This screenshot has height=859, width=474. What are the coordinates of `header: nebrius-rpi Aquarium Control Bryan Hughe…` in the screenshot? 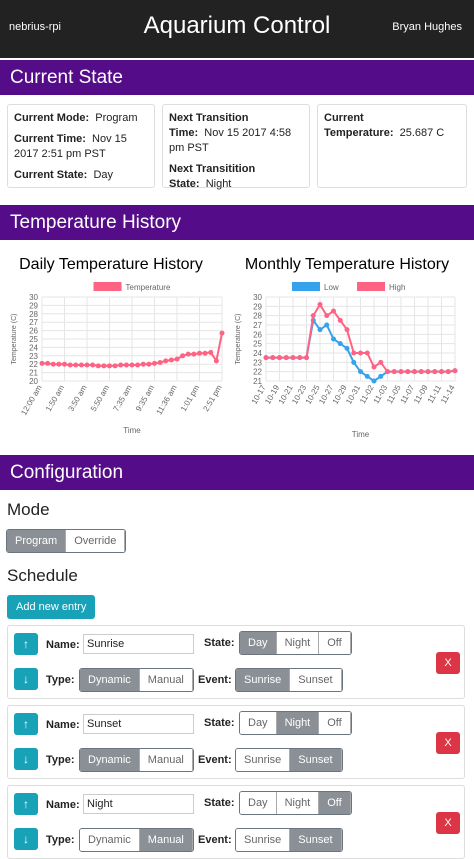 It's located at (237, 29).